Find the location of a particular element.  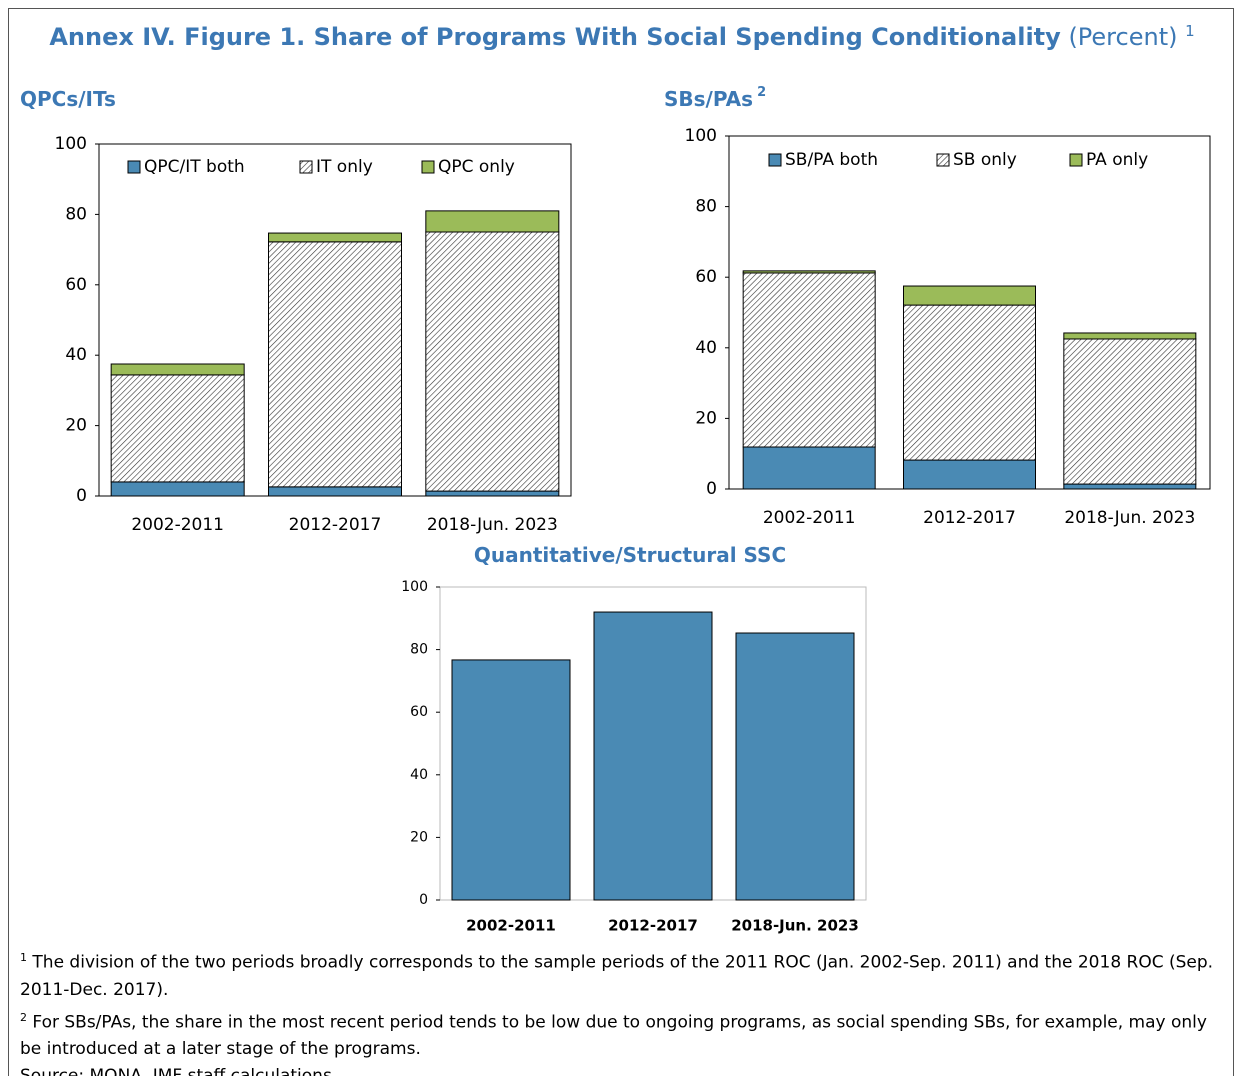

legend-label: PA only is located at coordinates (1117, 160).